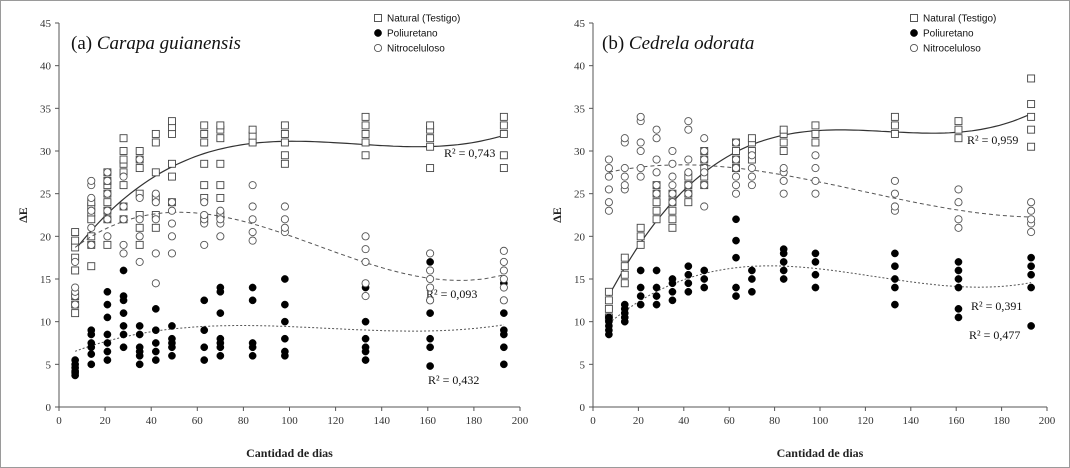 The image size is (1070, 468). Describe the element at coordinates (46, 323) in the screenshot. I see `y-tick-label: 10` at that location.